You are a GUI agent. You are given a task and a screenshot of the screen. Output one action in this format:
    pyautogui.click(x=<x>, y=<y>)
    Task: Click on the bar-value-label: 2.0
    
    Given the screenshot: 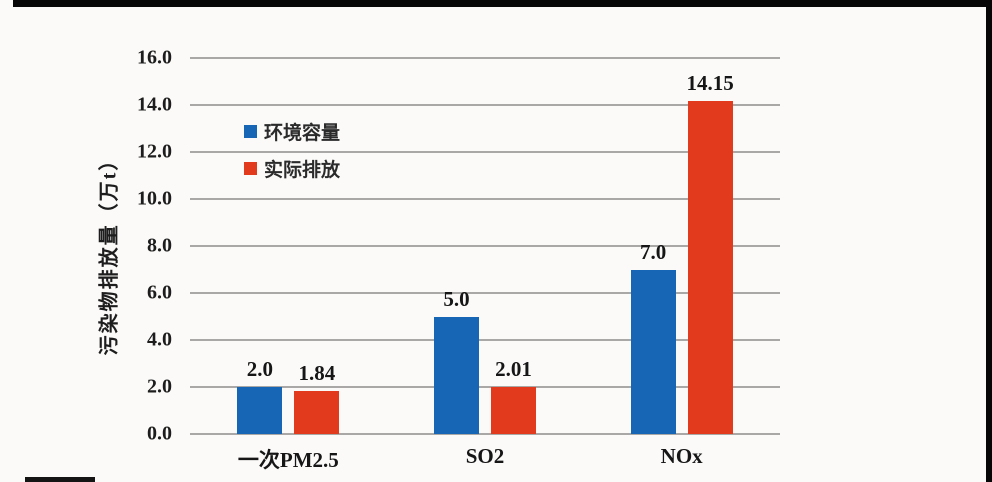 What is the action you would take?
    pyautogui.click(x=259, y=369)
    